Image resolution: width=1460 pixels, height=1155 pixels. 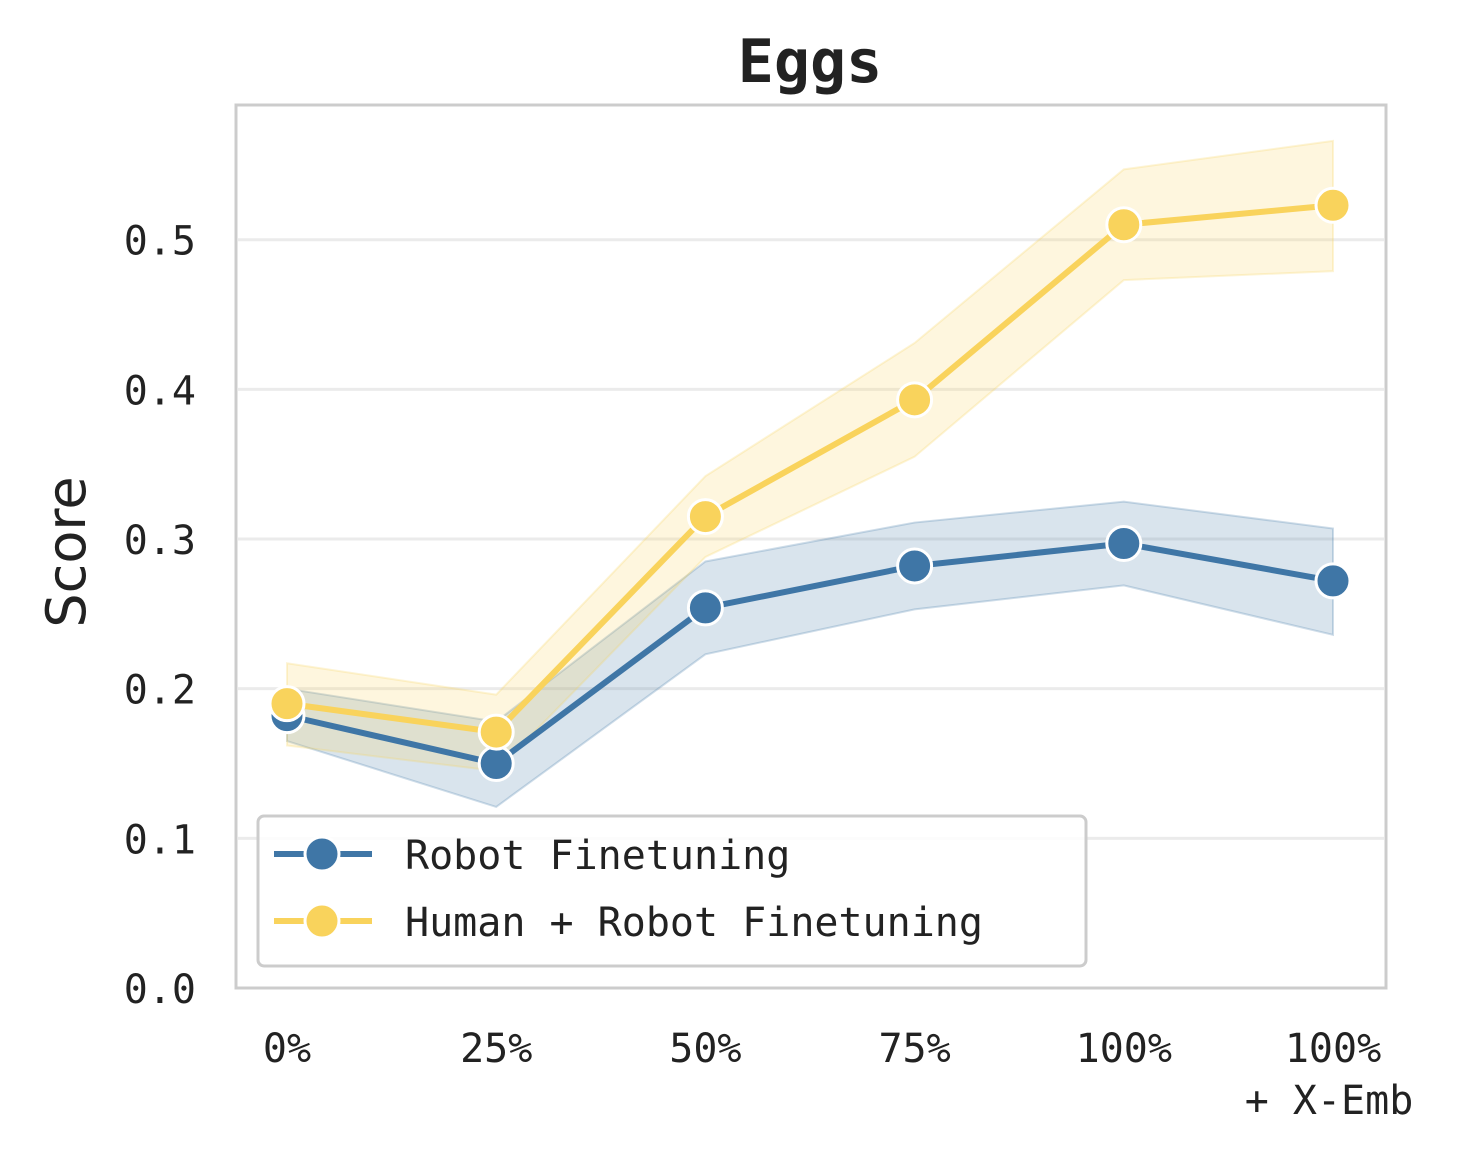 What do you see at coordinates (160, 616) in the screenshot?
I see `y-tick-labels: 0.0 0.1 0.2 0.3 0.4 0.5` at bounding box center [160, 616].